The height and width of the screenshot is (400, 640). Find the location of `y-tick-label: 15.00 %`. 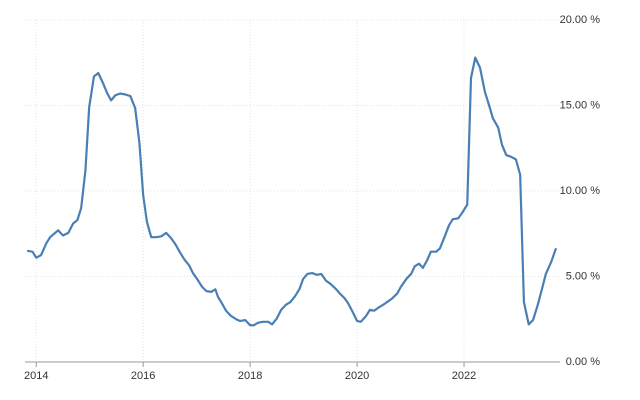

y-tick-label: 15.00 % is located at coordinates (580, 105).